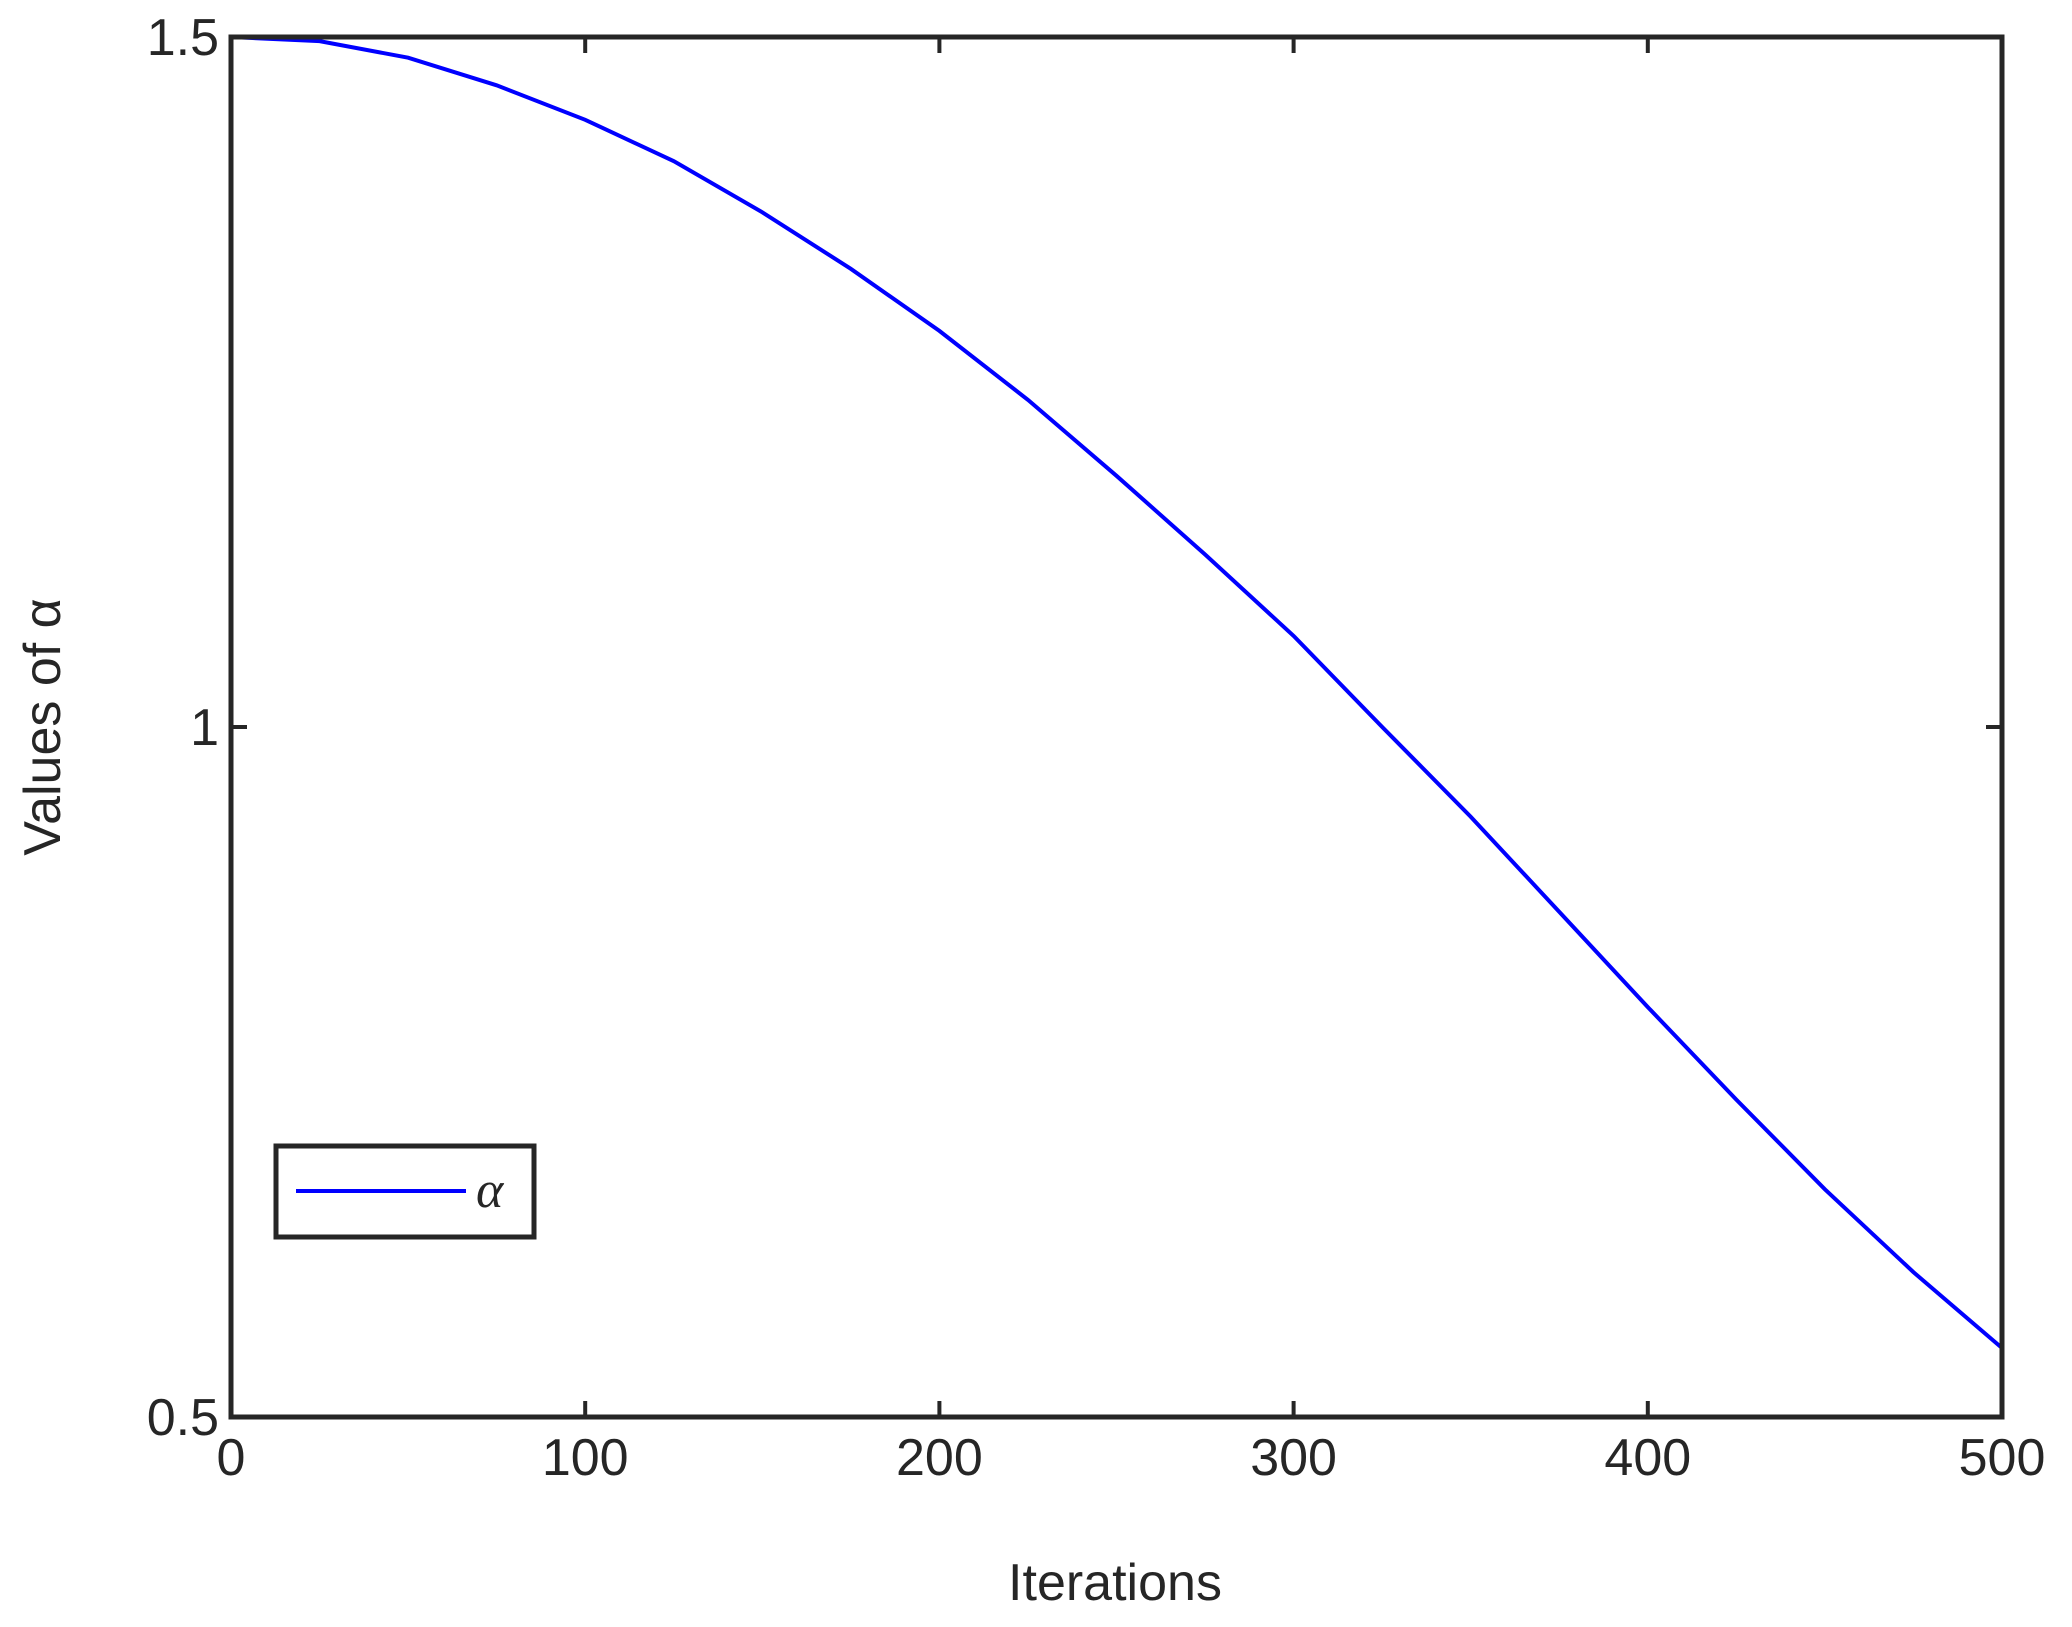 This screenshot has height=1627, width=2072. What do you see at coordinates (585, 1458) in the screenshot?
I see `x-tick-label: 100` at bounding box center [585, 1458].